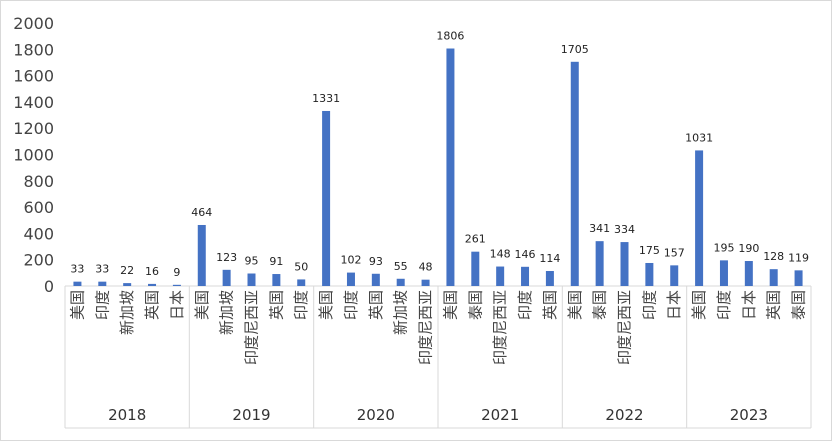 This screenshot has height=441, width=832. Describe the element at coordinates (49, 286) in the screenshot. I see `y-tick-label: 0` at that location.